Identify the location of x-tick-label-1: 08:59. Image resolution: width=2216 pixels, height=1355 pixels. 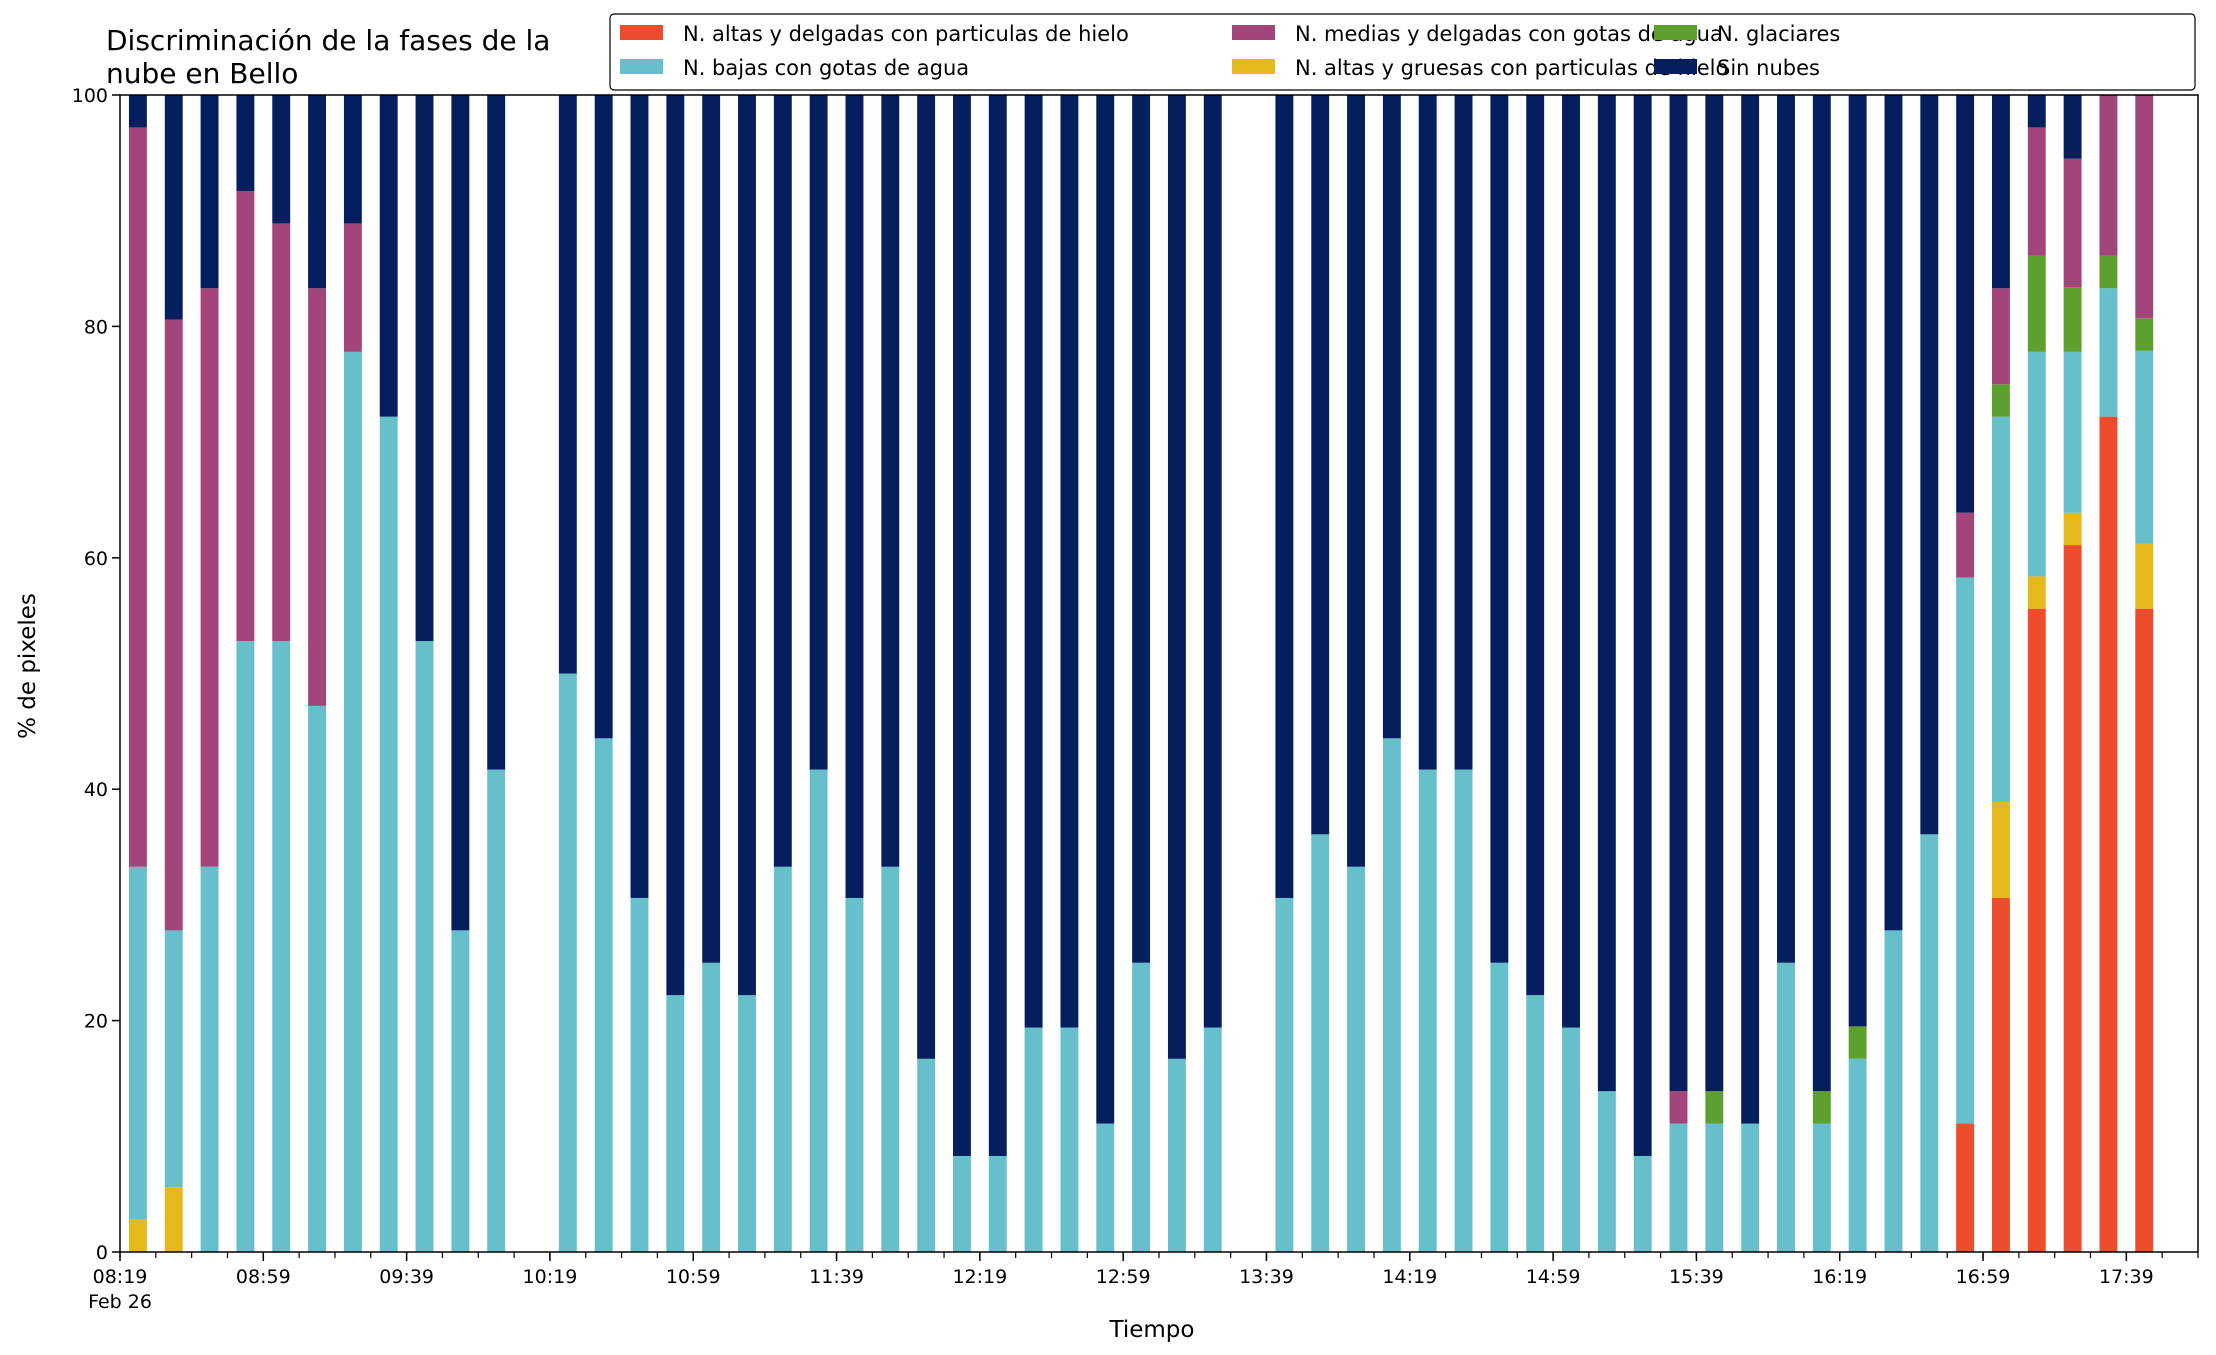
(263, 1277).